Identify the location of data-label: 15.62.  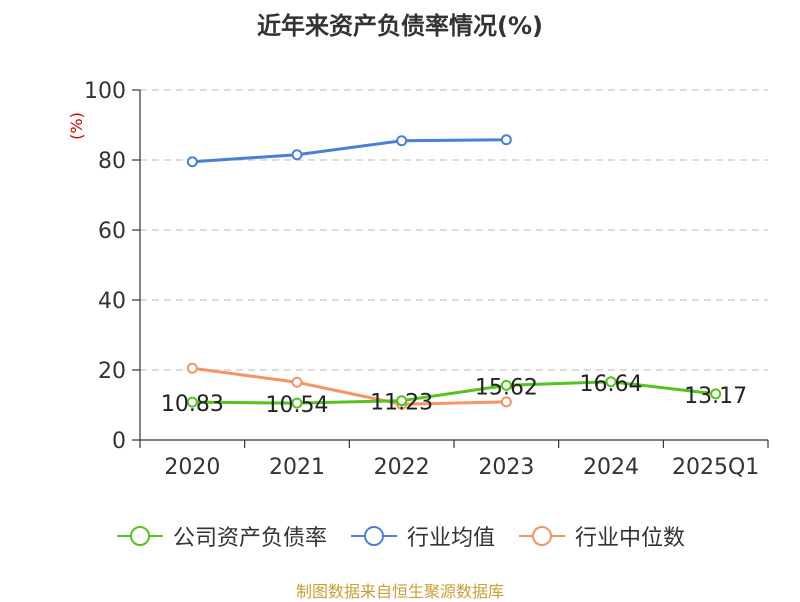
(506, 387).